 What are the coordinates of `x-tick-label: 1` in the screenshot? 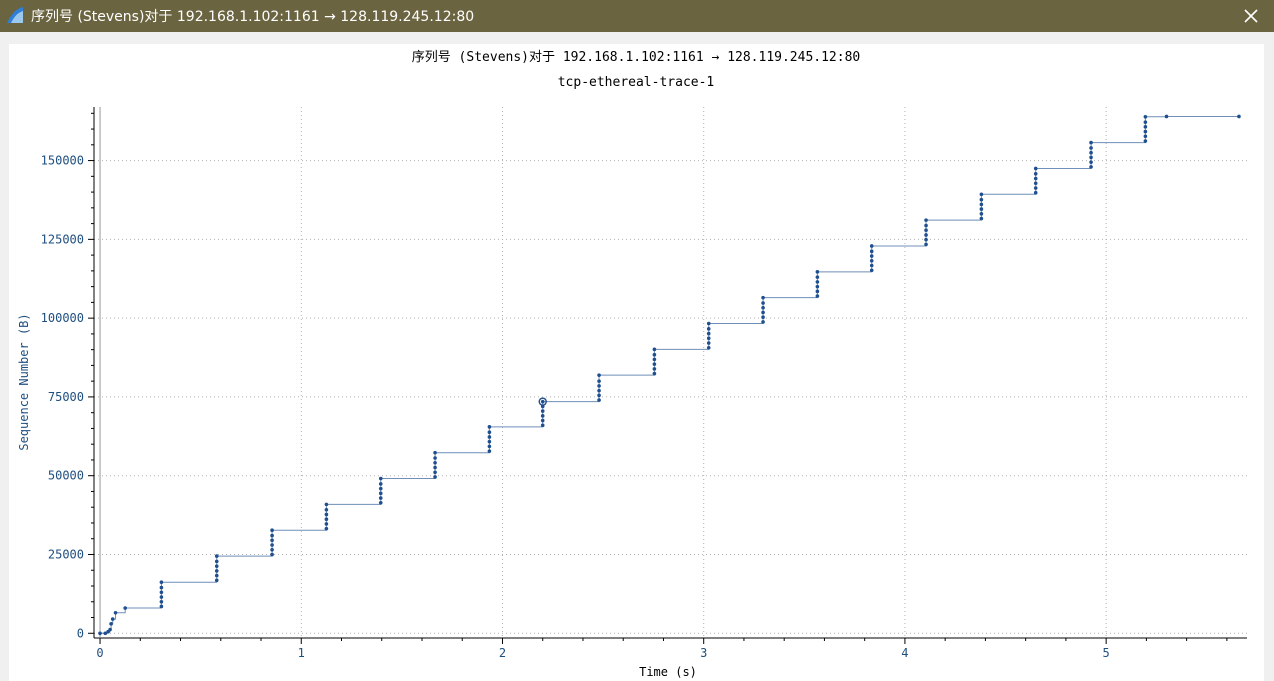 It's located at (301, 653).